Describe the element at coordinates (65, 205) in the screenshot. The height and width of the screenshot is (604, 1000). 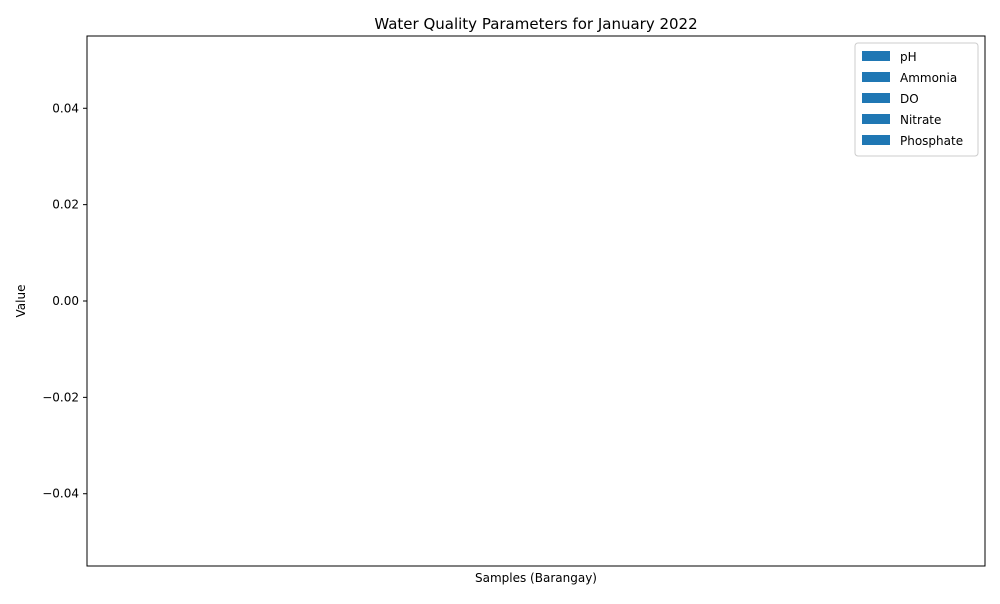
I see `y-tick-label: 0.02` at that location.